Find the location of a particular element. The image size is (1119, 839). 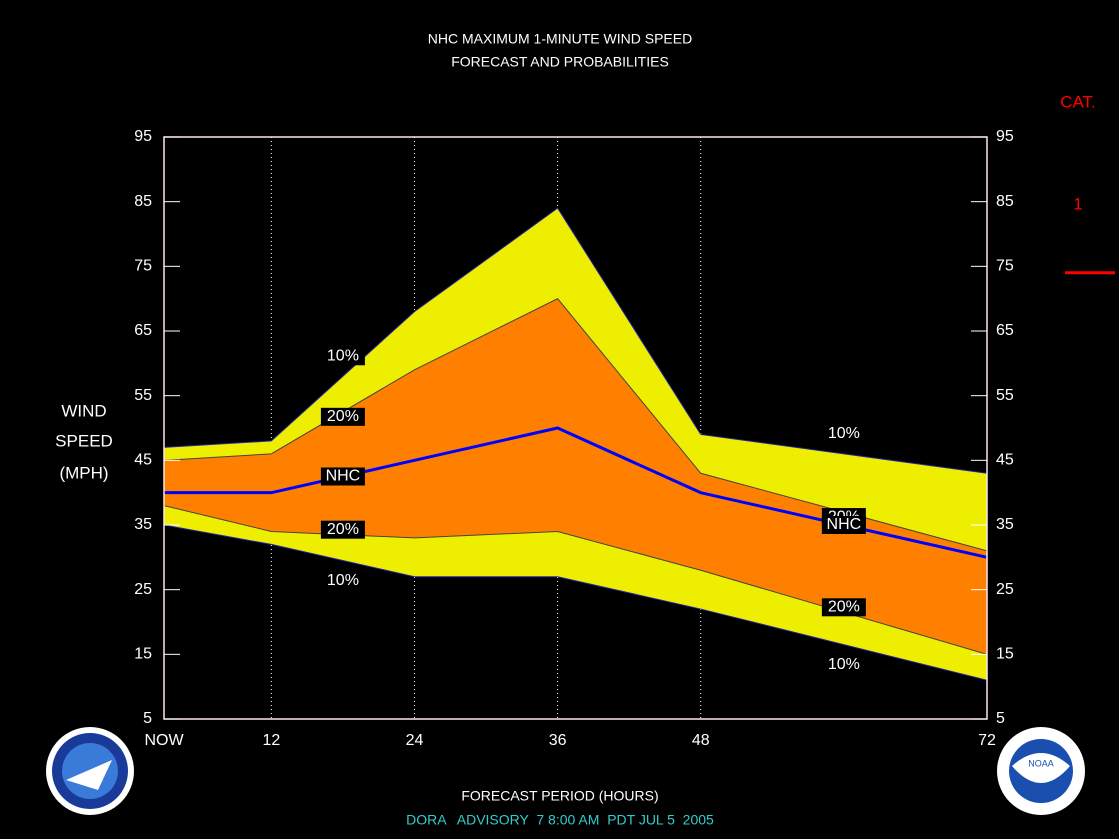

x-tick-label: 12 is located at coordinates (271, 740).